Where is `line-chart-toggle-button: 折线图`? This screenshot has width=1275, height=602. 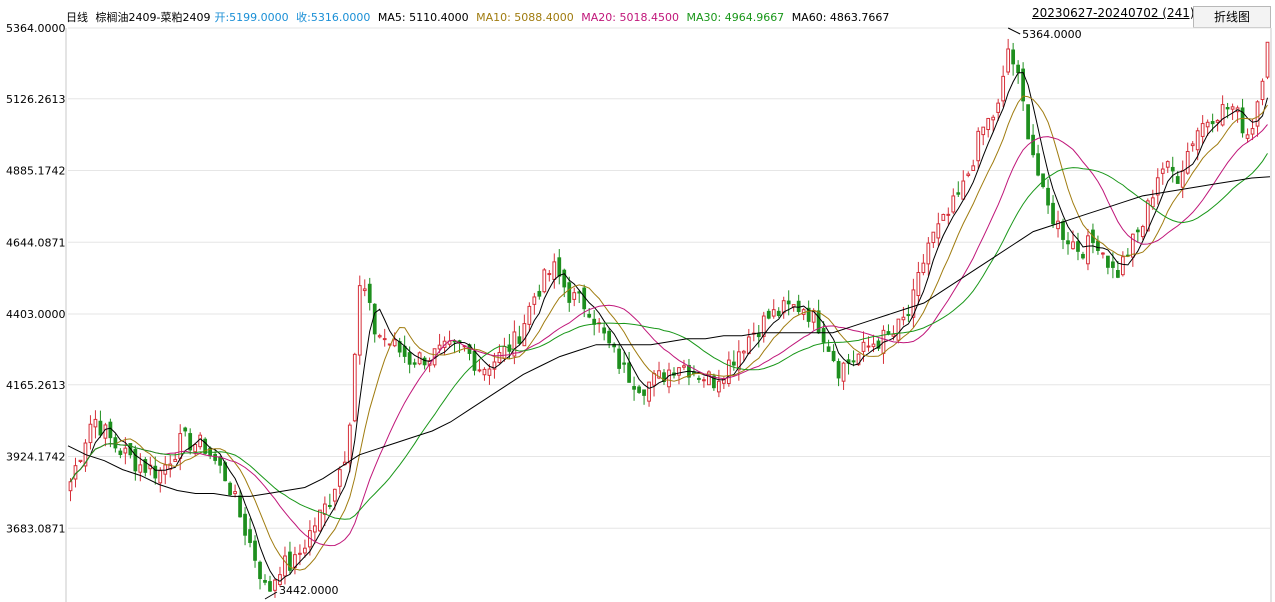 line-chart-toggle-button: 折线图 is located at coordinates (1232, 17).